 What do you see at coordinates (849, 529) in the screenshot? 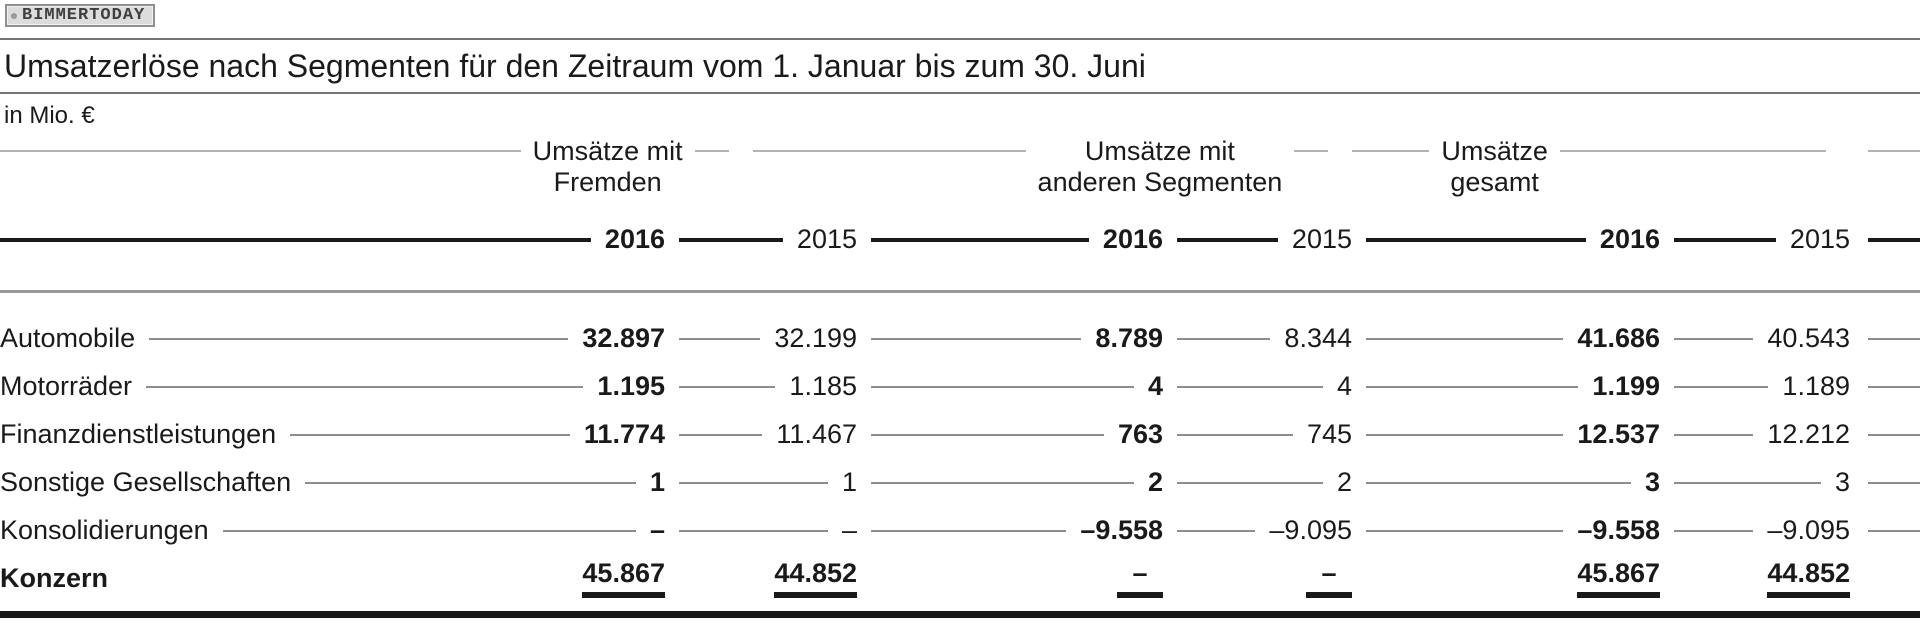
I see `value-fremde-2015: –` at bounding box center [849, 529].